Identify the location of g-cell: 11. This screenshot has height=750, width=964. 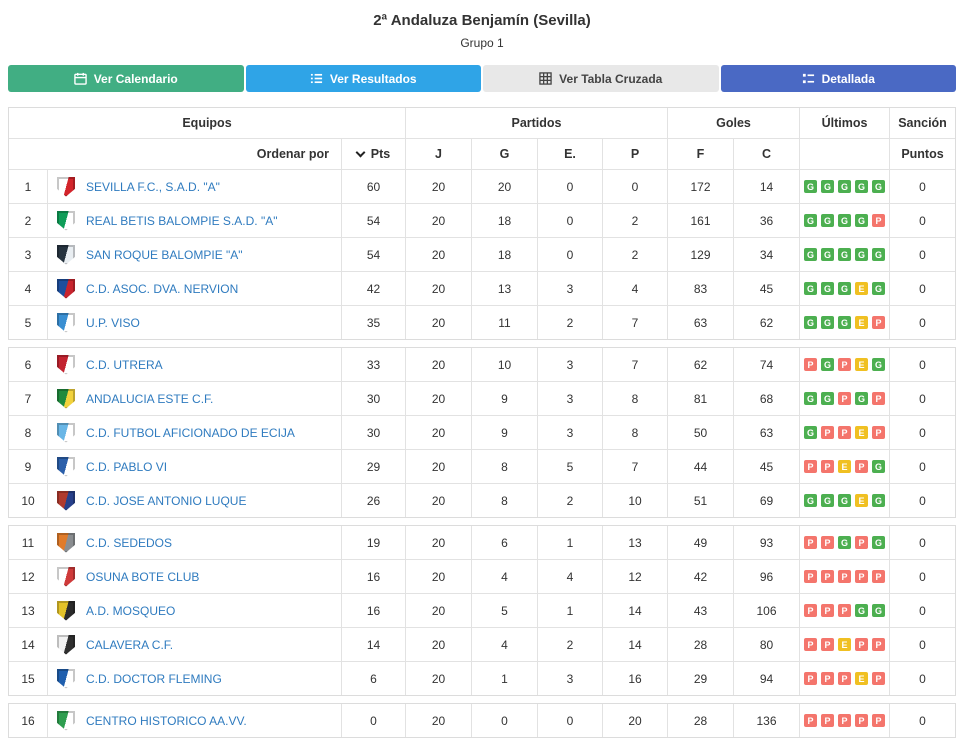
(504, 322).